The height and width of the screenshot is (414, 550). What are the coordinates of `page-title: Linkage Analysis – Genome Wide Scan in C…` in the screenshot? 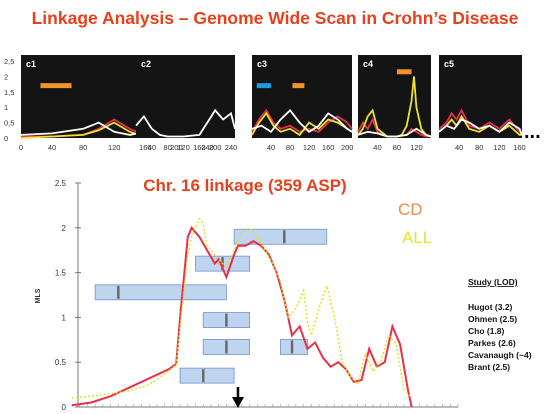 It's located at (275, 18).